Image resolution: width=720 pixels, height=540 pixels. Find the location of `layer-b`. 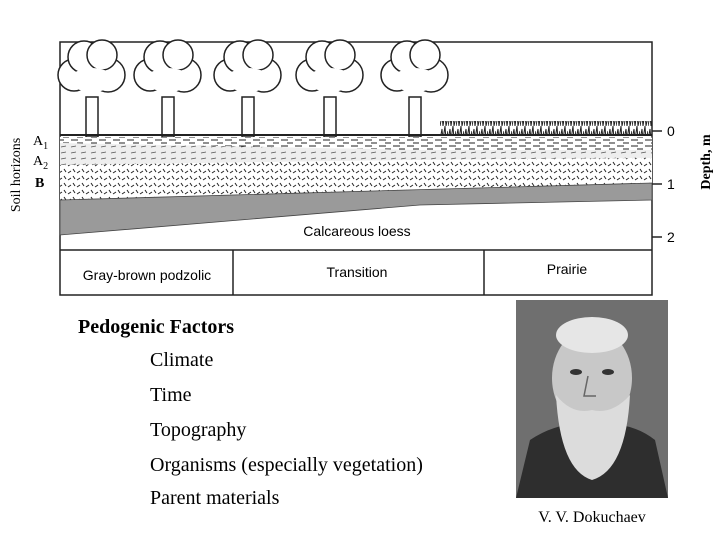

layer-b is located at coordinates (356, 179).